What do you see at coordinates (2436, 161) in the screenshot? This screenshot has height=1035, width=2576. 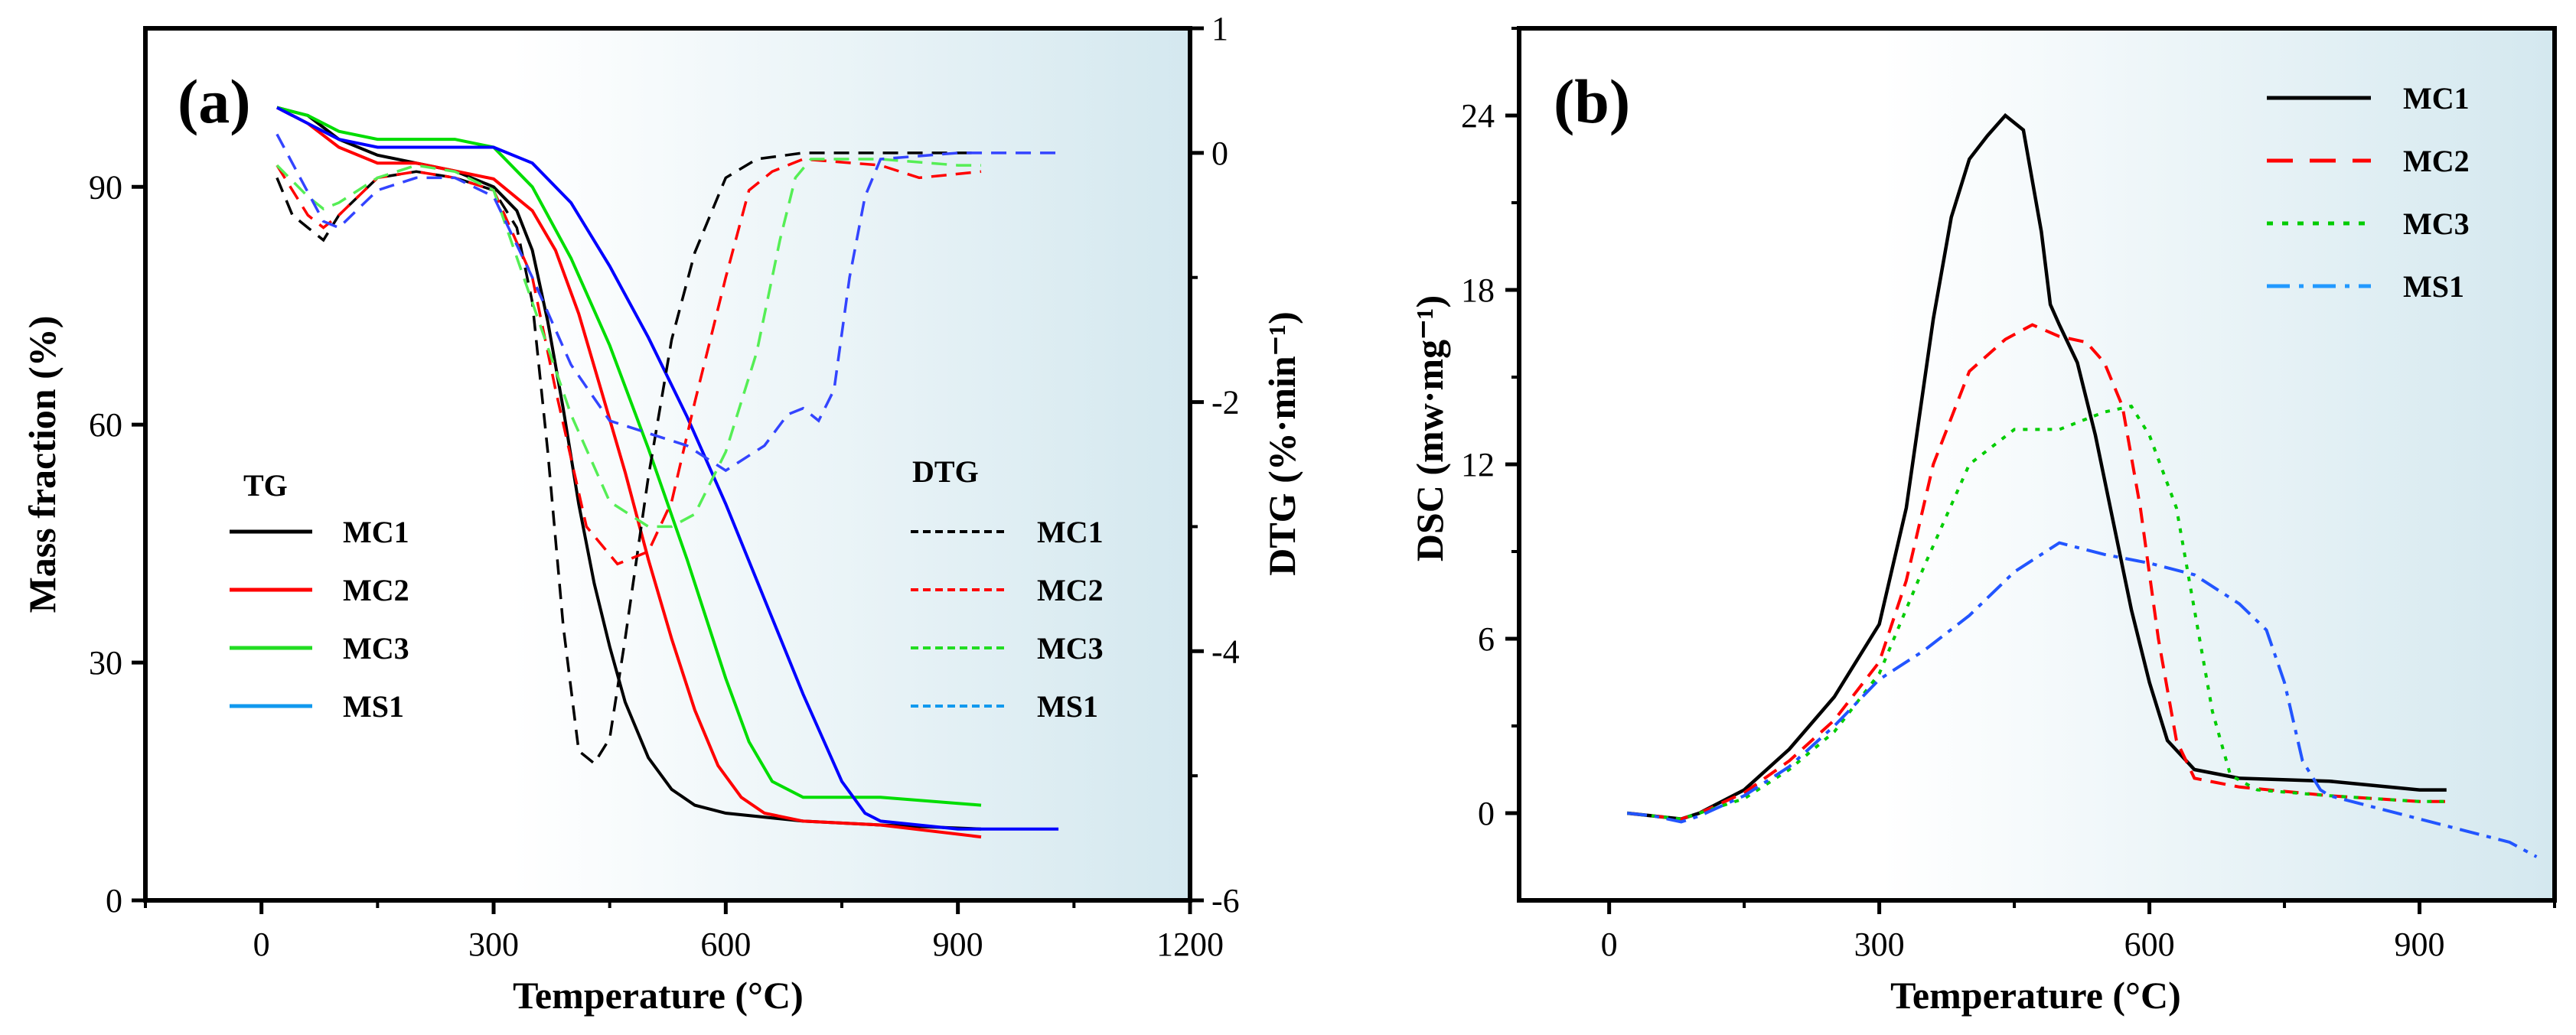 I see `panel-b-legend-entry: MC2` at bounding box center [2436, 161].